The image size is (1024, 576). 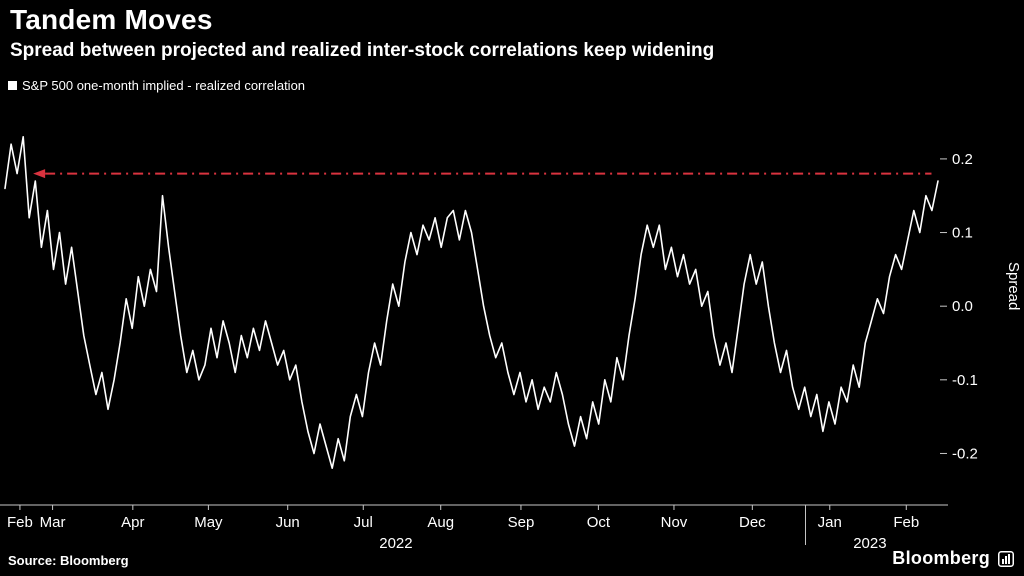 I want to click on x-axis-month-label: Jun, so click(x=288, y=522).